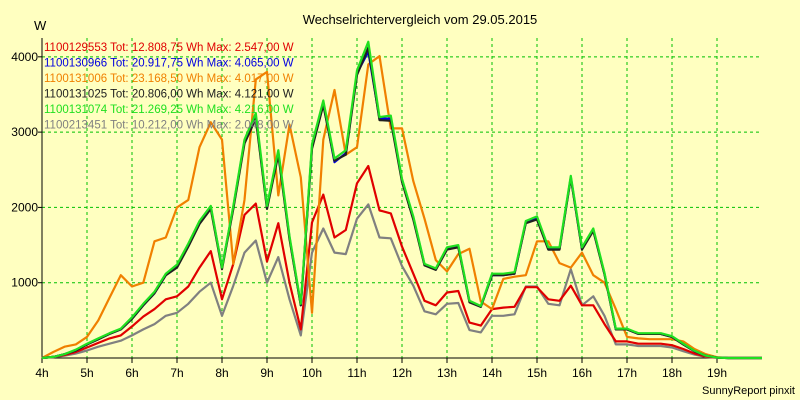  I want to click on y-axis-label: W, so click(40, 25).